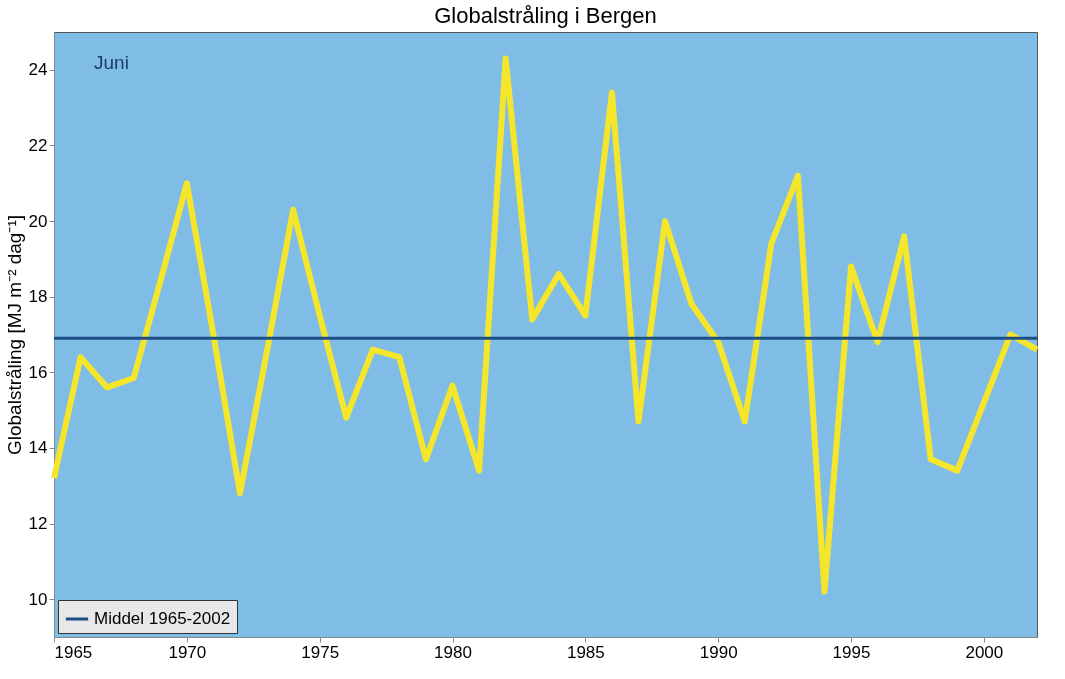 This screenshot has height=679, width=1065. I want to click on y-tick-label: 12, so click(38, 524).